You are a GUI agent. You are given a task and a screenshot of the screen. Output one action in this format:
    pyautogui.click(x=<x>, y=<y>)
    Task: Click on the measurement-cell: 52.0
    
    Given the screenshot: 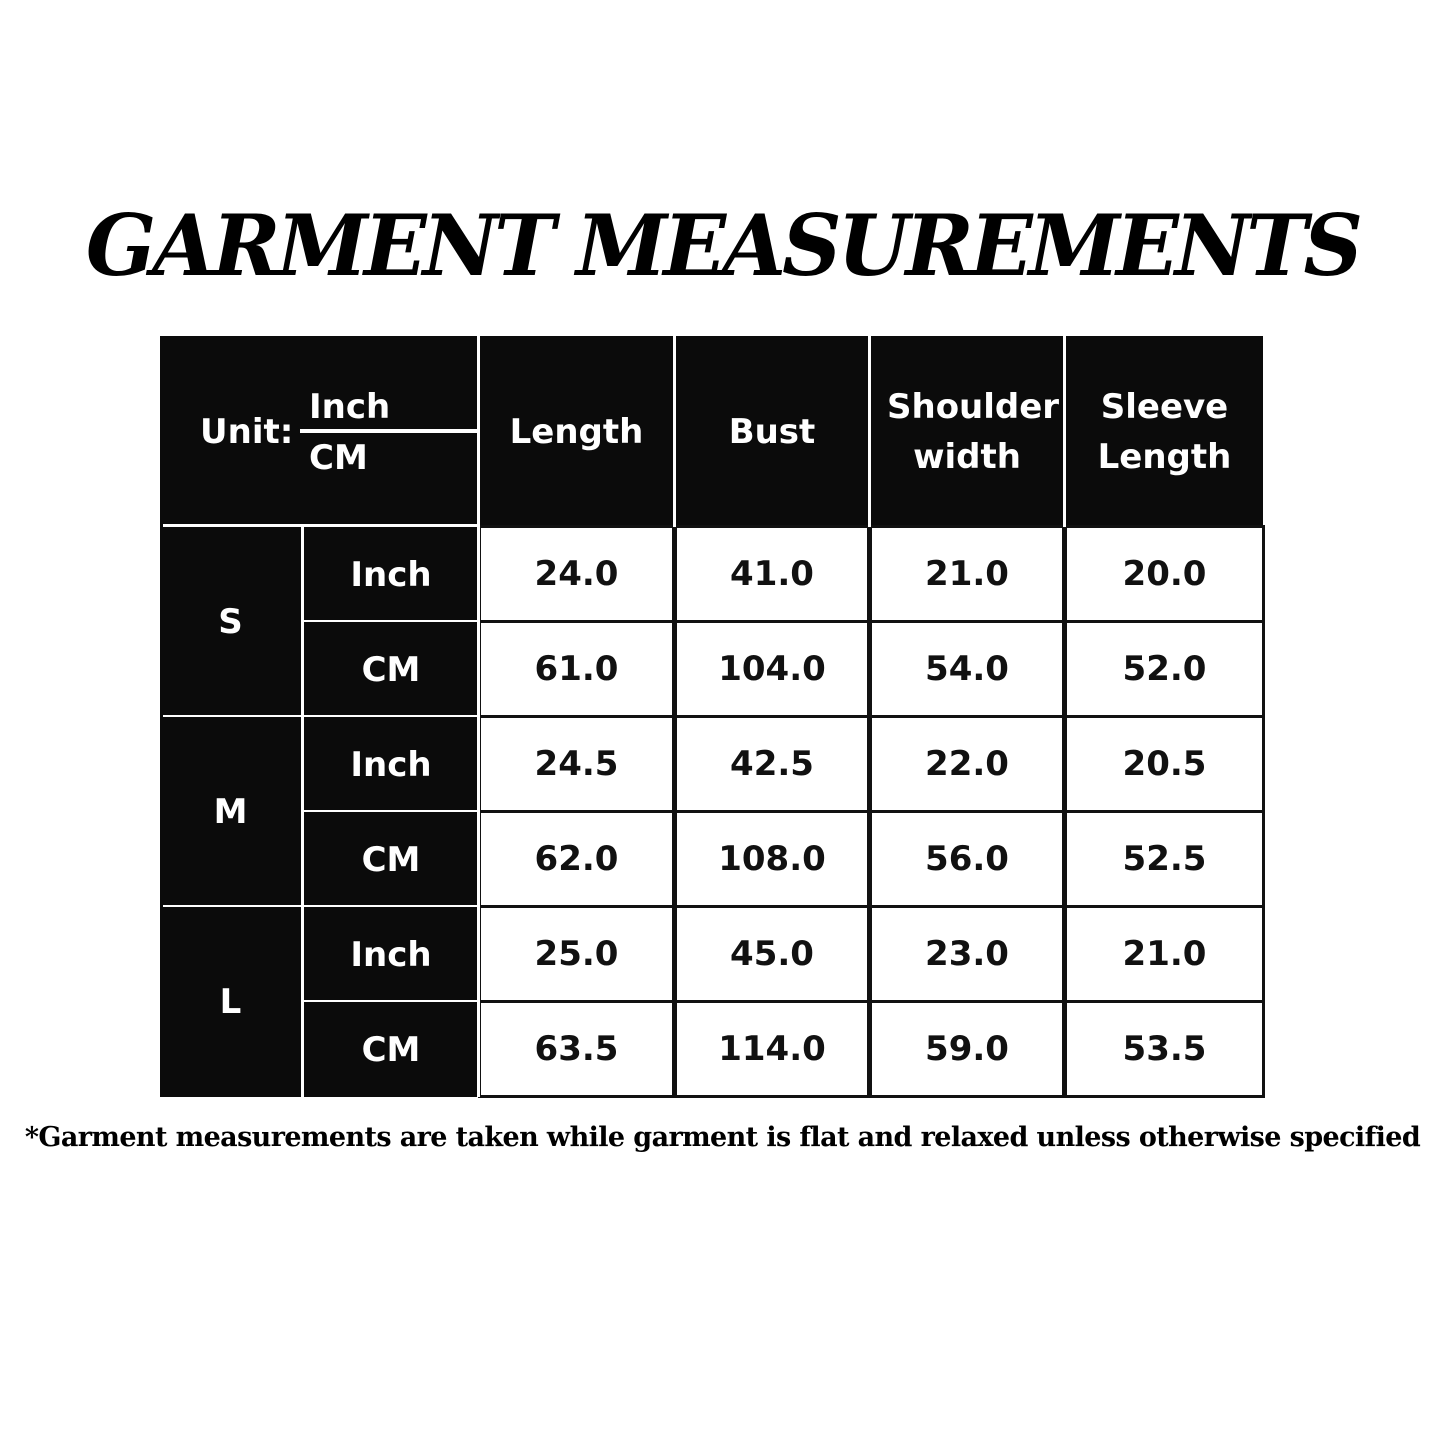 What is the action you would take?
    pyautogui.click(x=1164, y=669)
    